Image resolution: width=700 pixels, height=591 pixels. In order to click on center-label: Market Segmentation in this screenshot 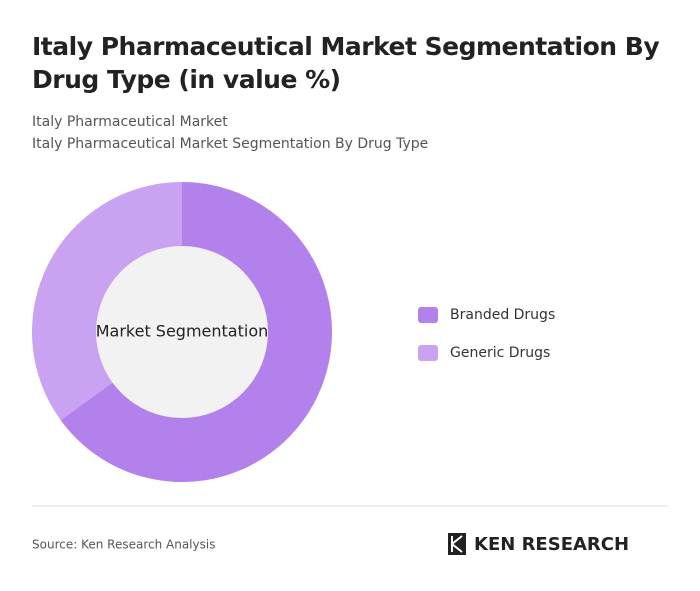, I will do `click(182, 331)`.